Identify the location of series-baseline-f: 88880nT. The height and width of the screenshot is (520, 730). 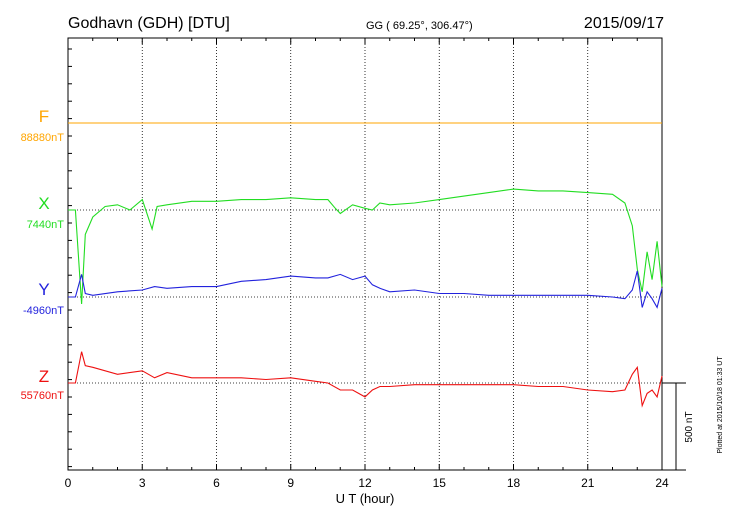
(43, 138).